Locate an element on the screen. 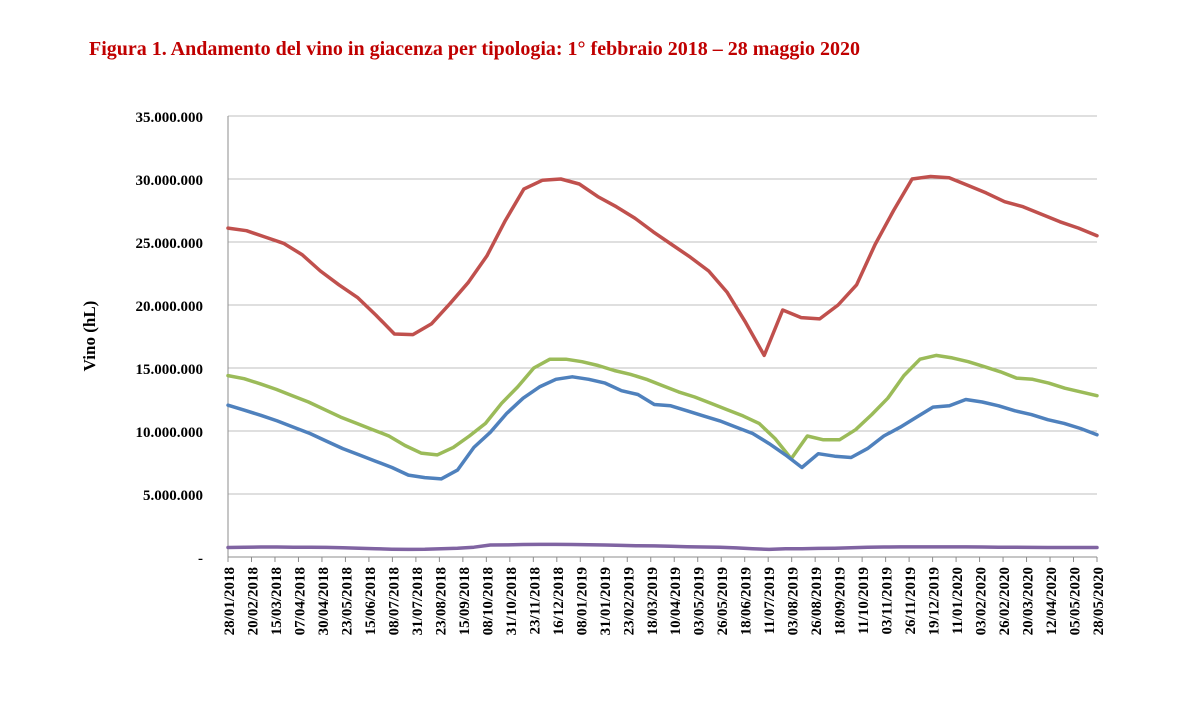 The height and width of the screenshot is (707, 1200). x-tick-label: 26/02/2020 is located at coordinates (1005, 601).